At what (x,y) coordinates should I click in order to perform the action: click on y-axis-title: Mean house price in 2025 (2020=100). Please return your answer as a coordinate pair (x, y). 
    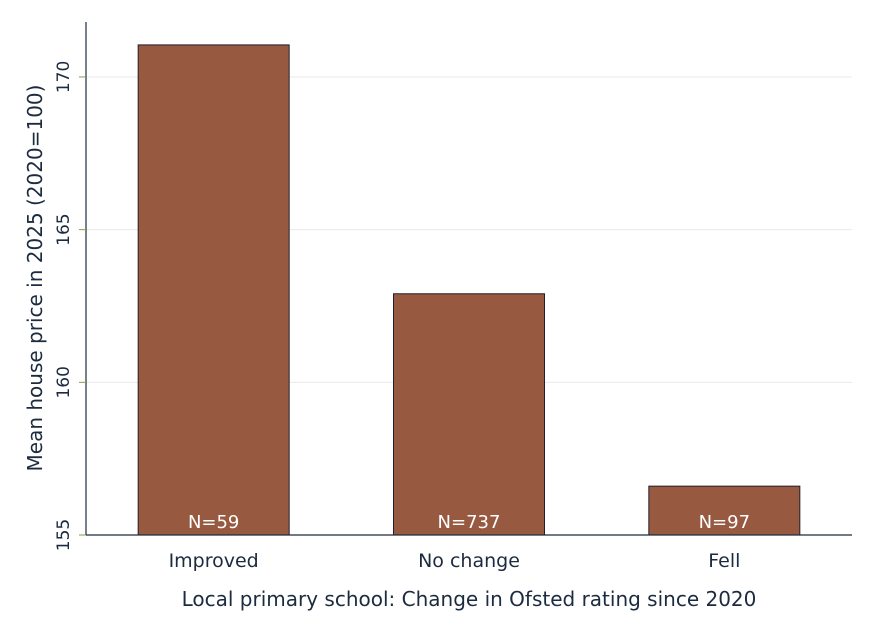
    Looking at the image, I should click on (35, 278).